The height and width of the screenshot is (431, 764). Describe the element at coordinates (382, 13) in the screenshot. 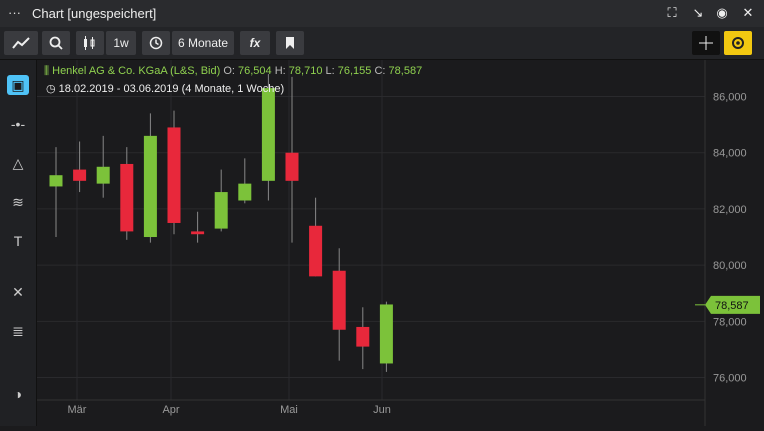

I see `title-bar: ··· Chart [ungespeichert] ⛶ ↘ ◉ ✕` at that location.